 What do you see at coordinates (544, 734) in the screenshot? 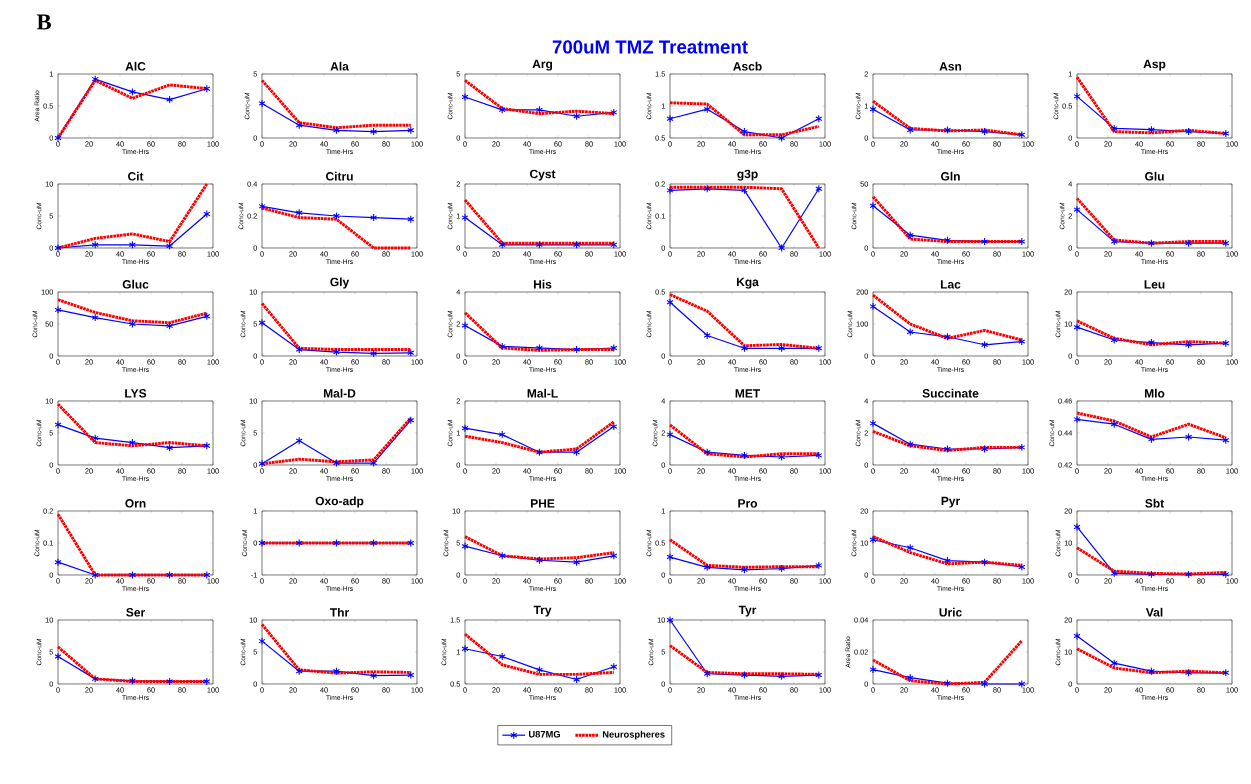
I see `legend-label: U87MG` at bounding box center [544, 734].